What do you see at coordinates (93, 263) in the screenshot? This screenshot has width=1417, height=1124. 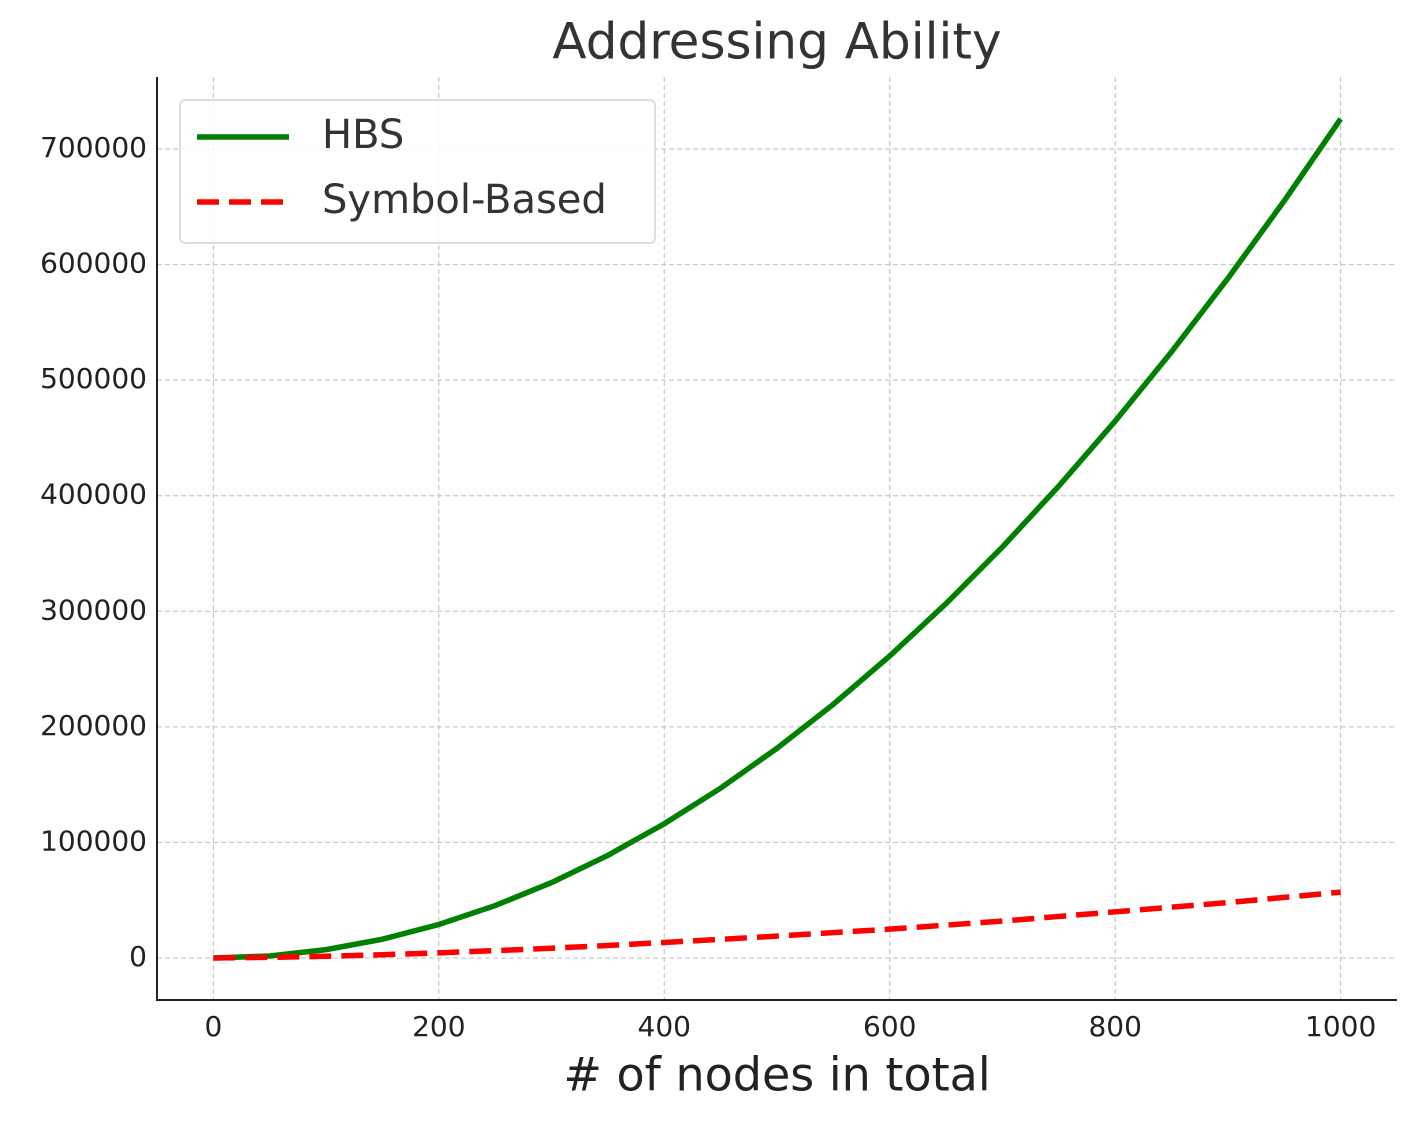 I see `y-tick-label: 600000` at bounding box center [93, 263].